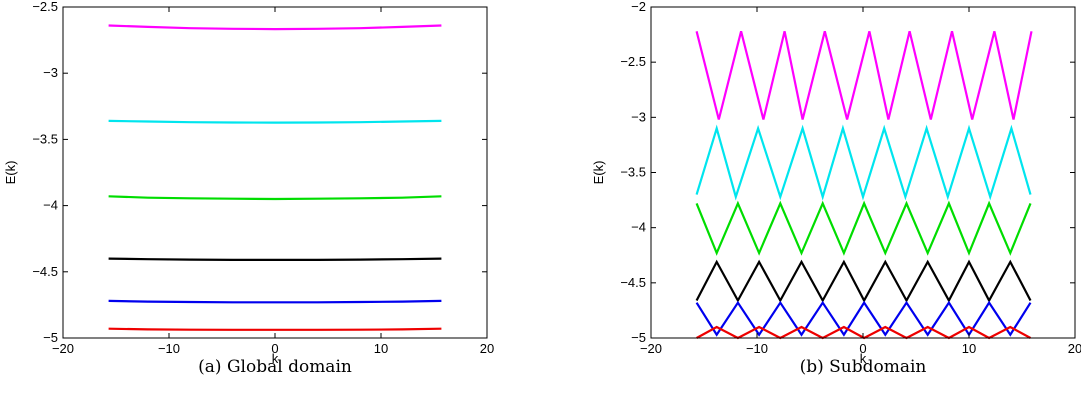 This screenshot has height=411, width=1081. What do you see at coordinates (638, 7) in the screenshot?
I see `y-tick-label: −2` at bounding box center [638, 7].